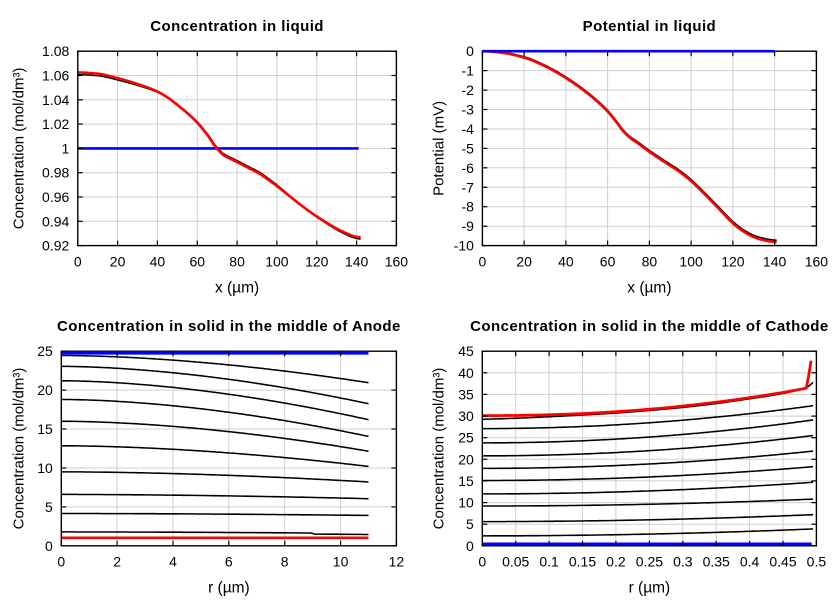 The width and height of the screenshot is (840, 600). Describe the element at coordinates (55, 100) in the screenshot. I see `svg-text: 1.04` at that location.